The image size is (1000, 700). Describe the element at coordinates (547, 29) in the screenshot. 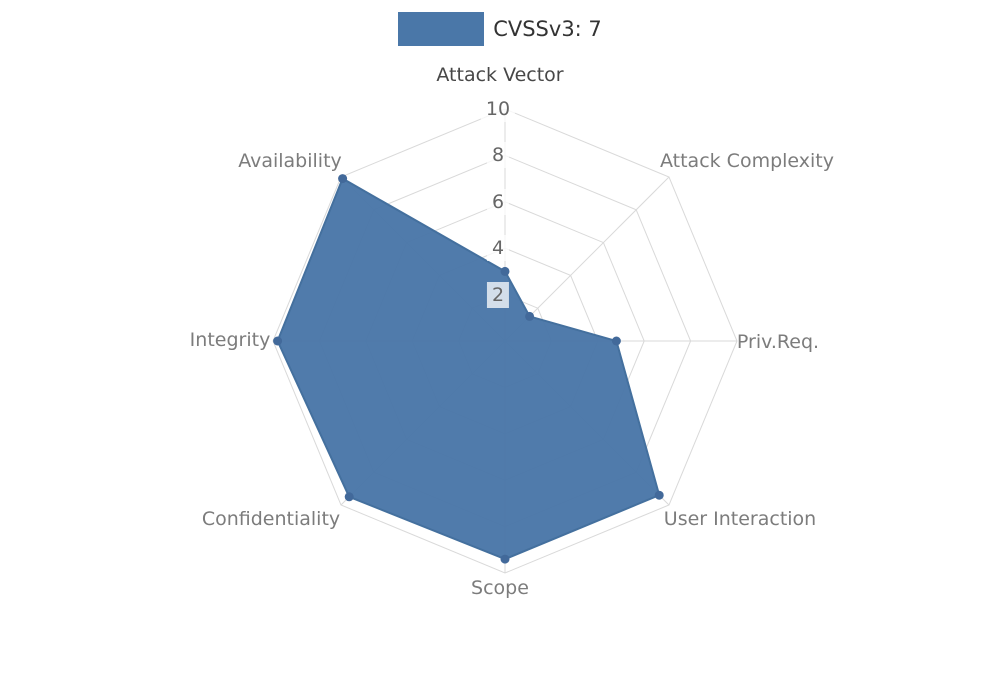

I see `legend-label: CVSSv3: 7` at that location.